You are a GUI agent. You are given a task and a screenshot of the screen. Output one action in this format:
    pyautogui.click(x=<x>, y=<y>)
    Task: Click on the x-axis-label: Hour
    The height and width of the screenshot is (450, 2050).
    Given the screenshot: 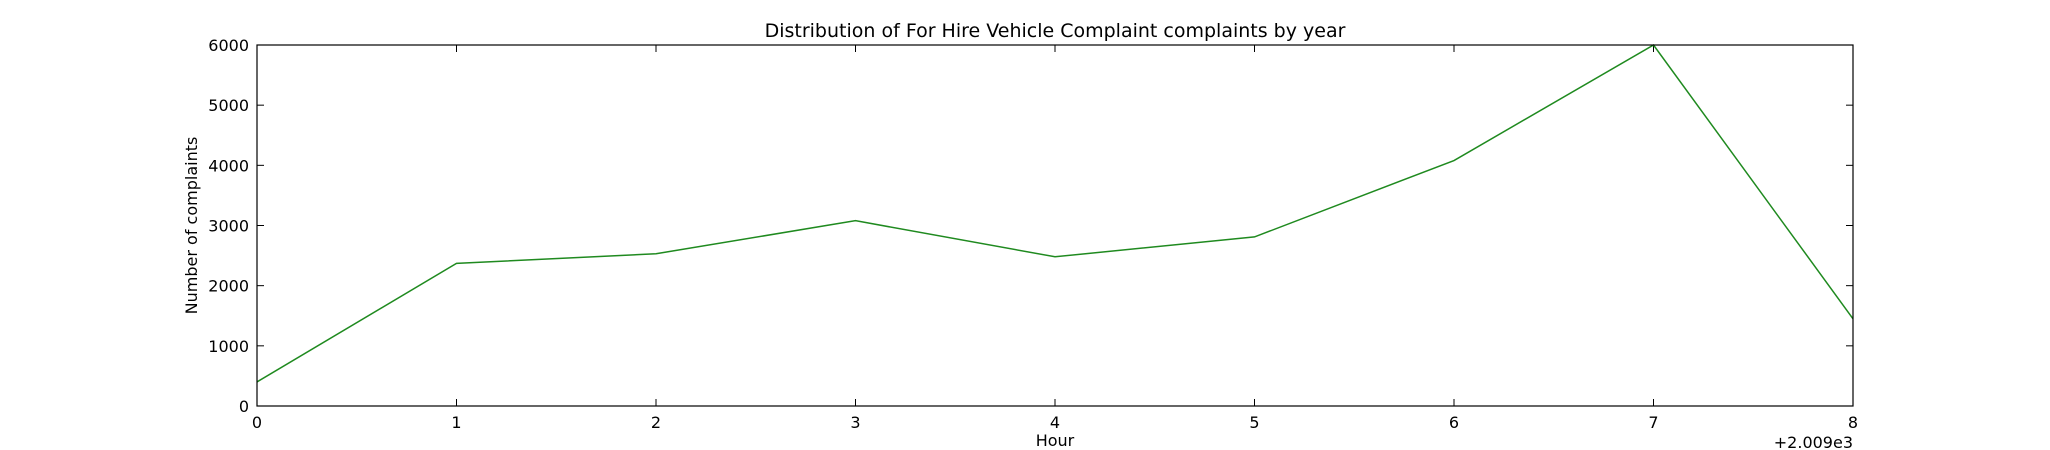 What is the action you would take?
    pyautogui.click(x=1055, y=440)
    